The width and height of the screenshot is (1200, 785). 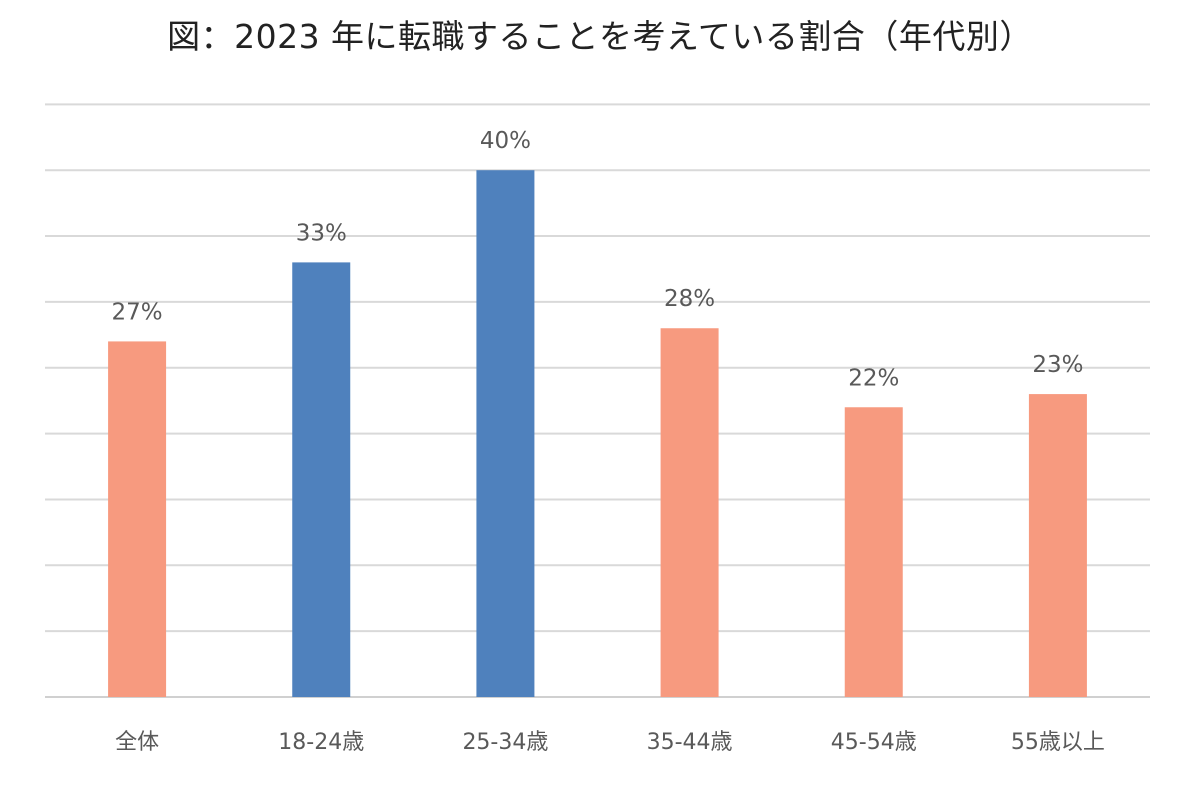 I want to click on data-label: 33%, so click(x=321, y=233).